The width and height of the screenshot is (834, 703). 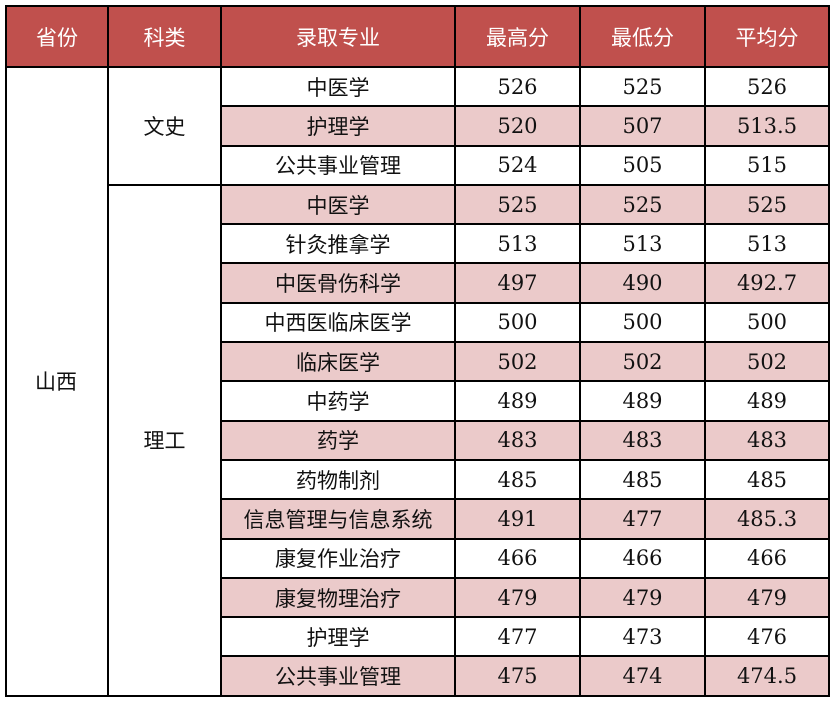 I want to click on major-cell: 信息管理与信息系统, so click(x=338, y=519).